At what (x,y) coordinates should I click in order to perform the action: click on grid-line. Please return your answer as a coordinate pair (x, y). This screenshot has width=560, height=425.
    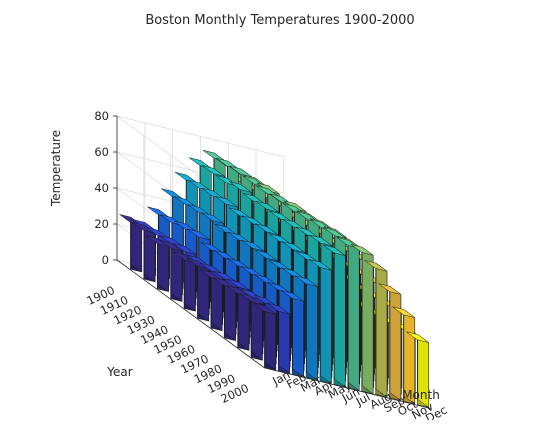
    Looking at the image, I should click on (190, 170).